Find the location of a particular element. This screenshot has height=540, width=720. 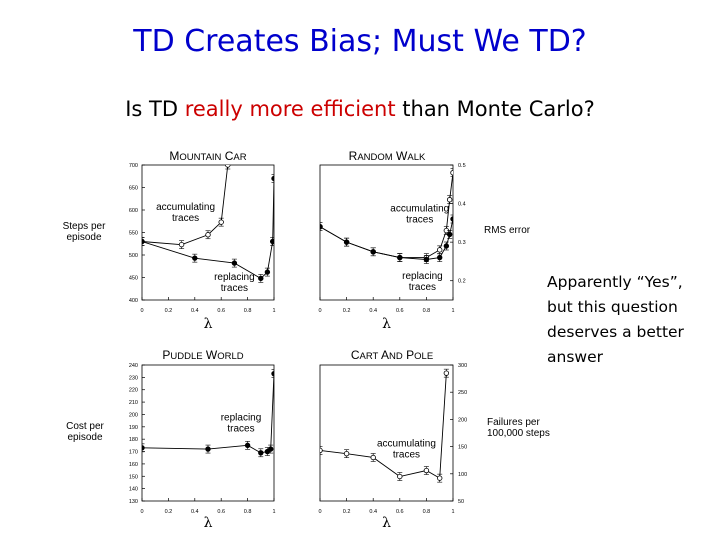

y-tick-label: 140 is located at coordinates (133, 490).